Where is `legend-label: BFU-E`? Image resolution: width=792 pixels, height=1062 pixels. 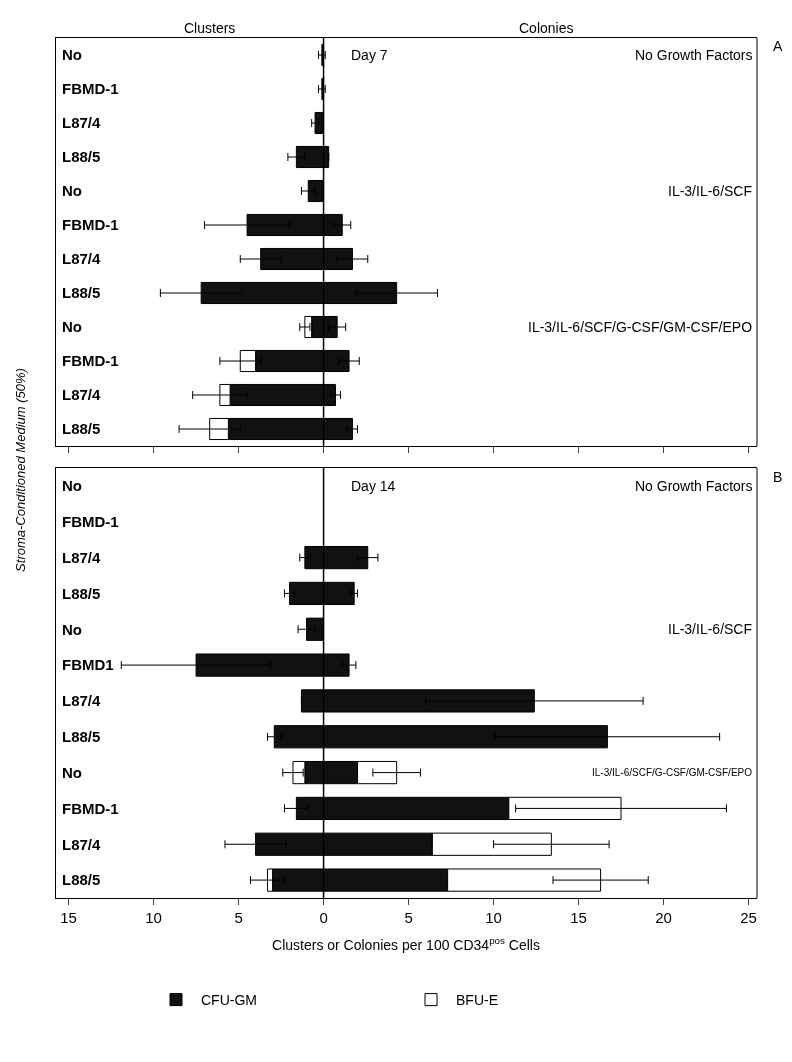 legend-label: BFU-E is located at coordinates (477, 1000).